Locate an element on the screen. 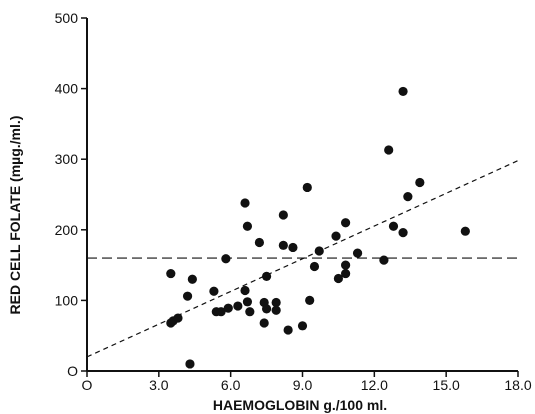 The height and width of the screenshot is (414, 535). y-tick-label: 300 is located at coordinates (67, 159).